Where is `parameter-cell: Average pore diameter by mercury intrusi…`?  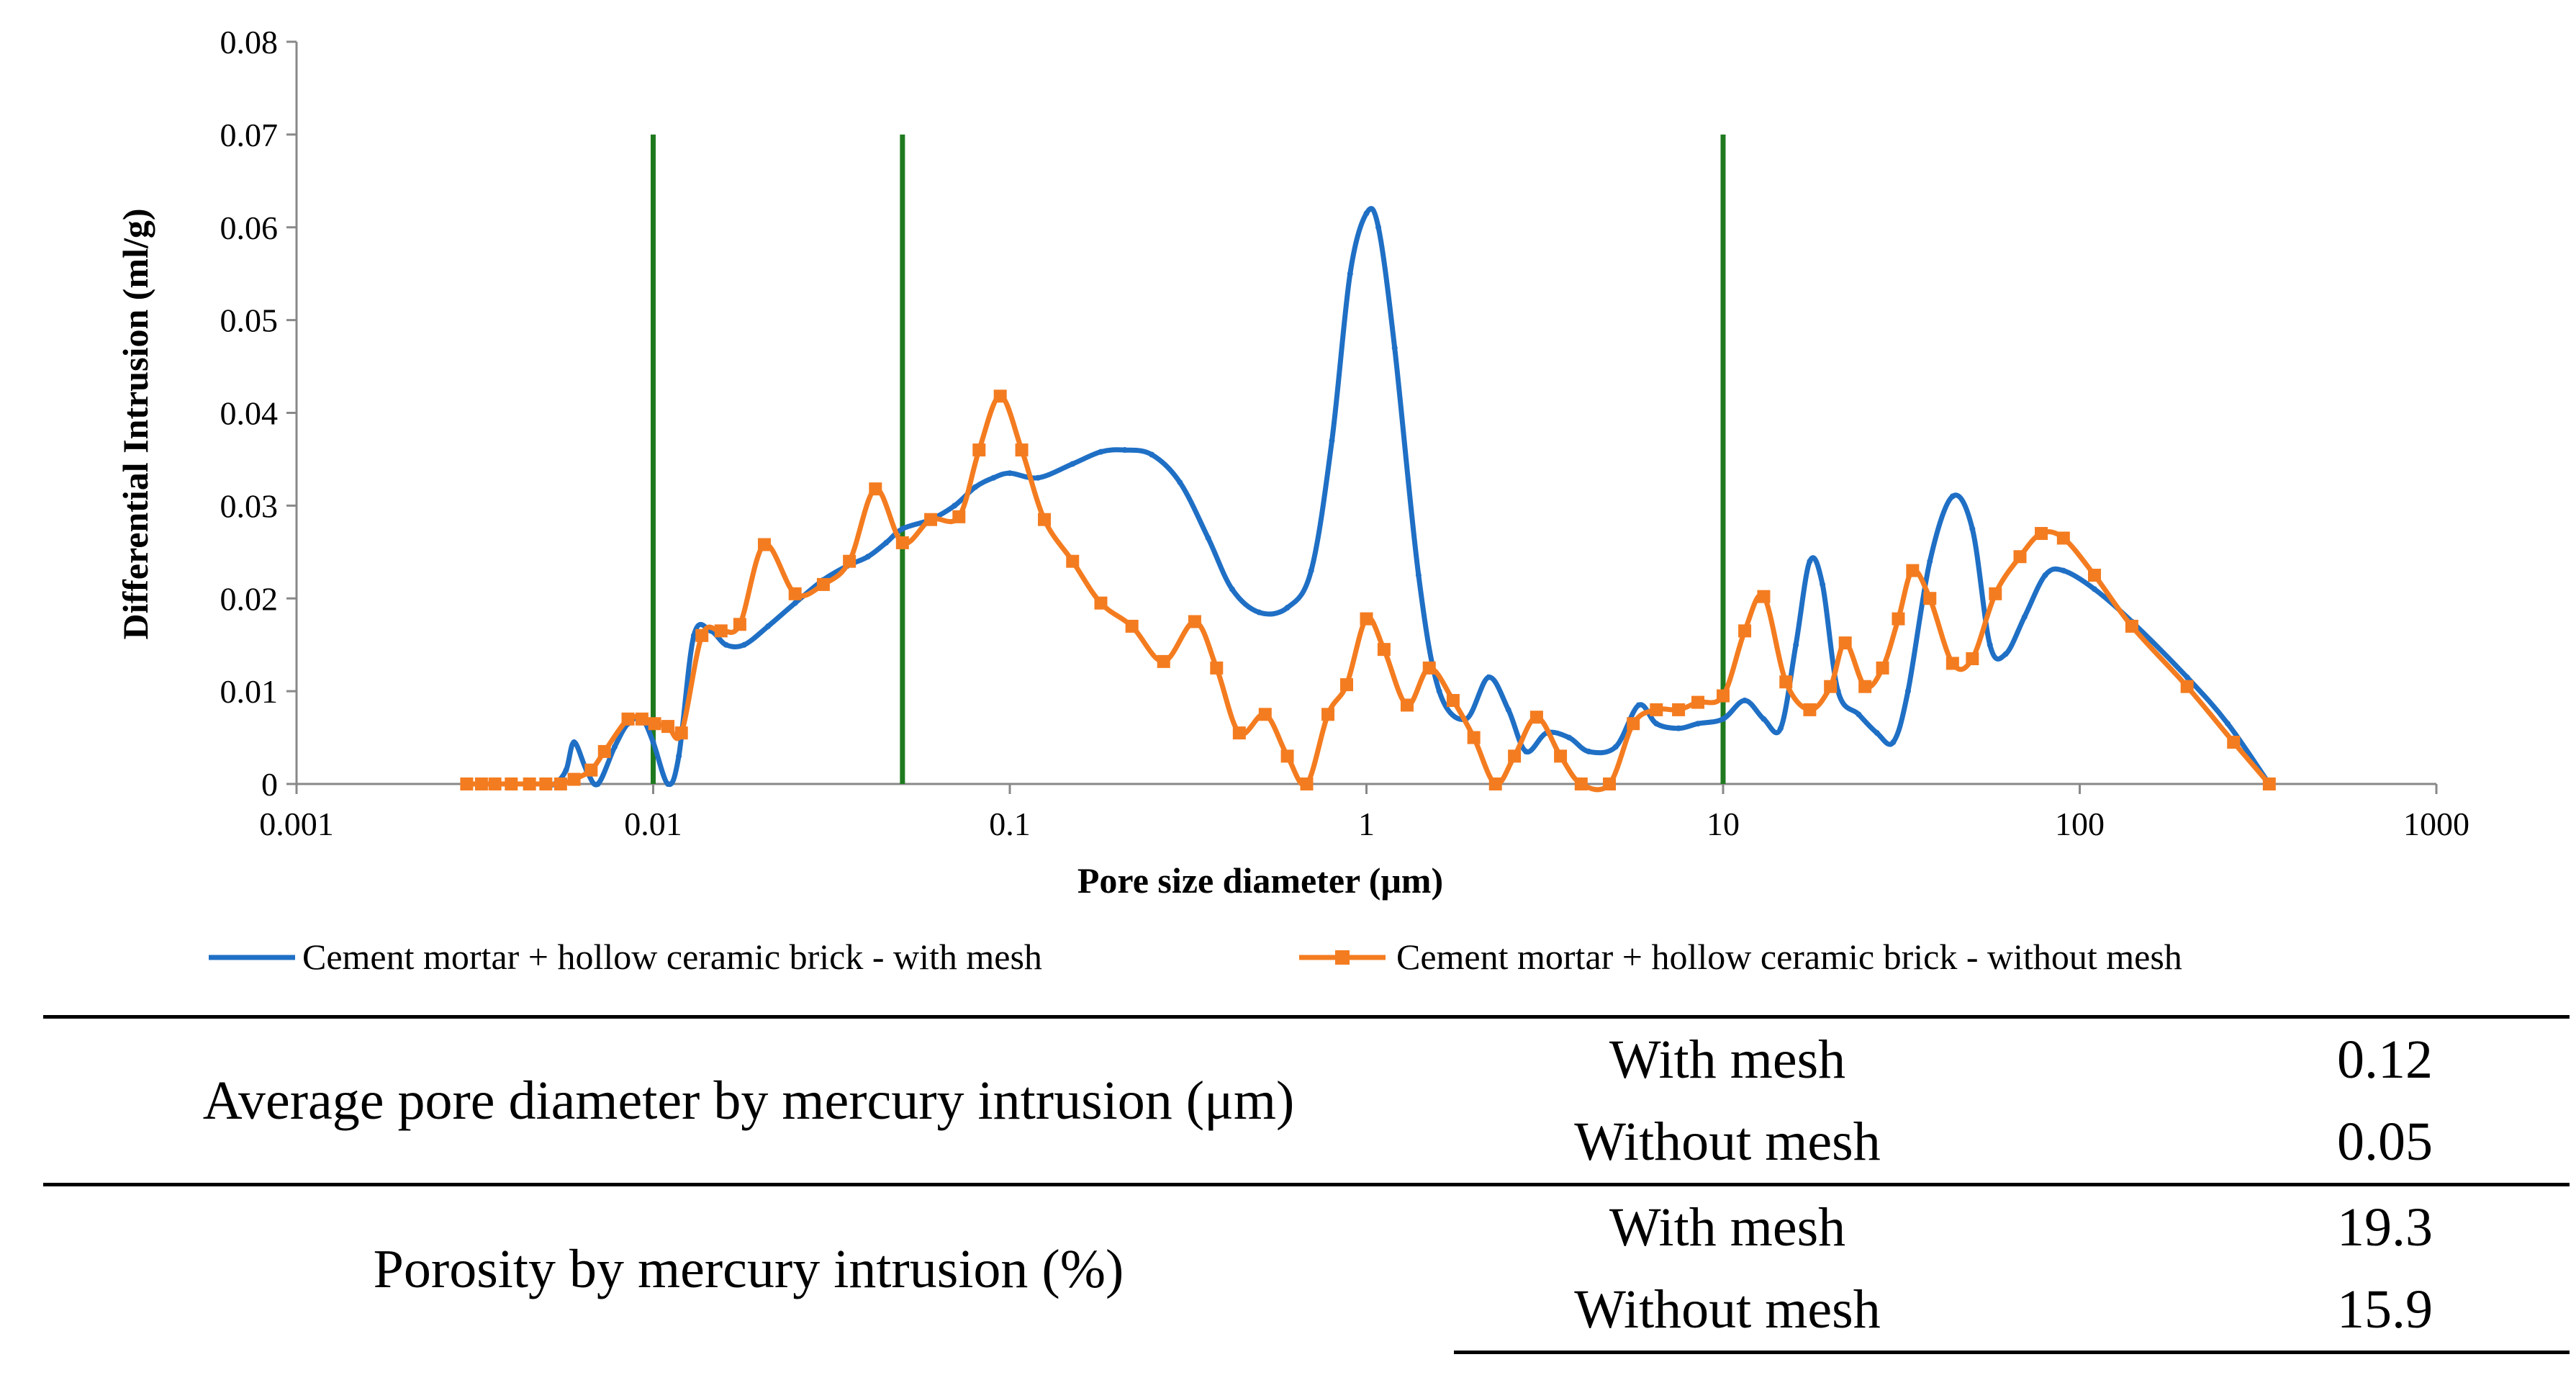
parameter-cell: Average pore diameter by mercury intrusi… is located at coordinates (749, 1100).